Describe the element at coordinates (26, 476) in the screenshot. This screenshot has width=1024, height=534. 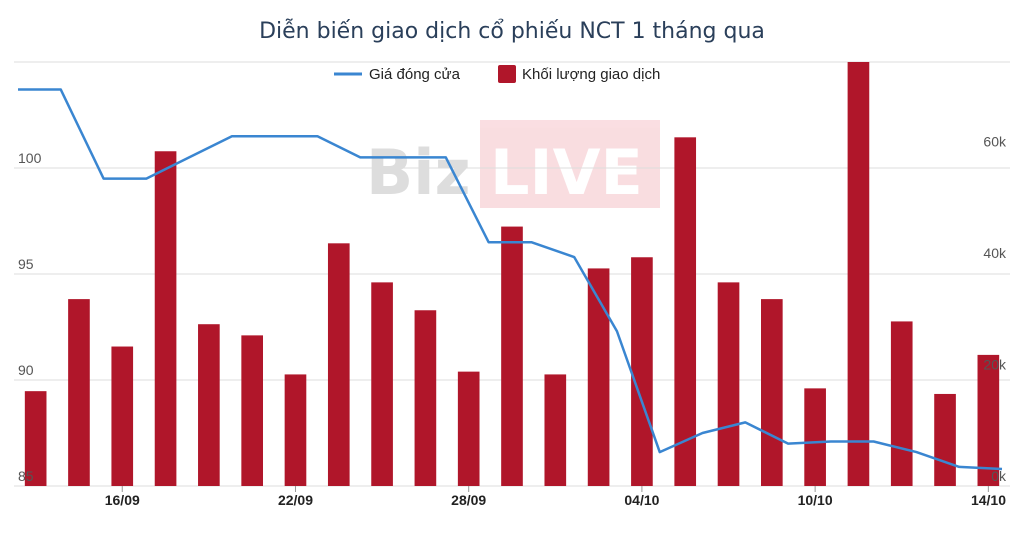
I see `y-left-tick-label: 85` at that location.